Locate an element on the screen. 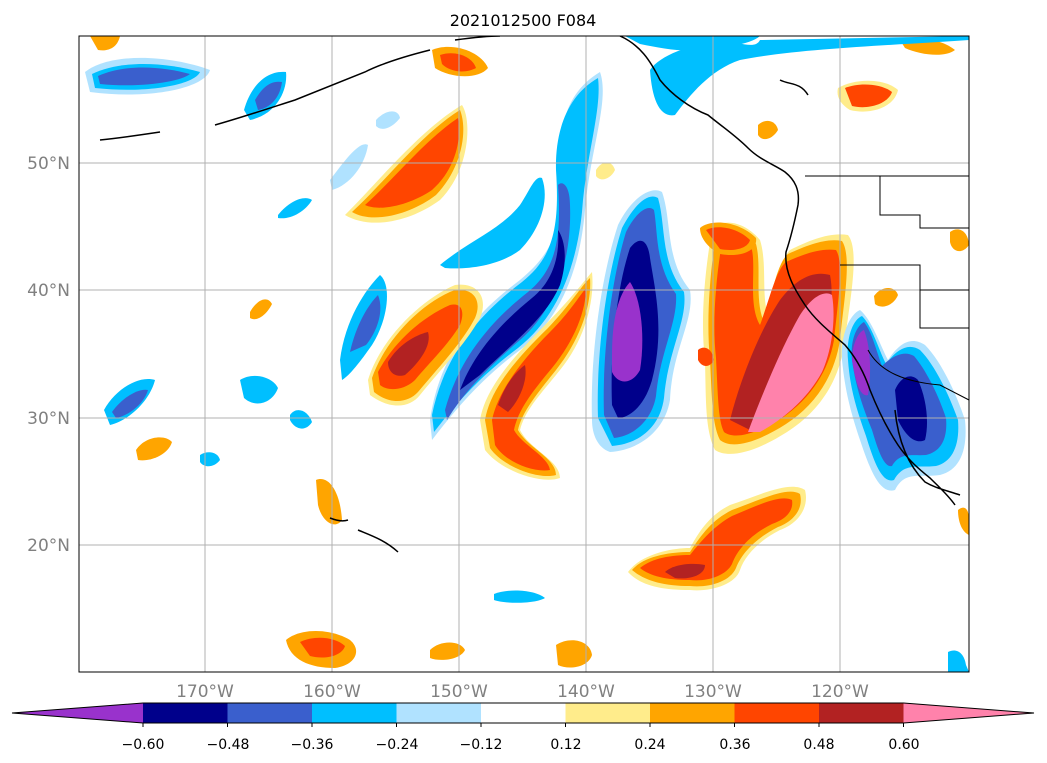 This screenshot has height=763, width=1047. negative-anomaly-southwest is located at coordinates (903, 400).